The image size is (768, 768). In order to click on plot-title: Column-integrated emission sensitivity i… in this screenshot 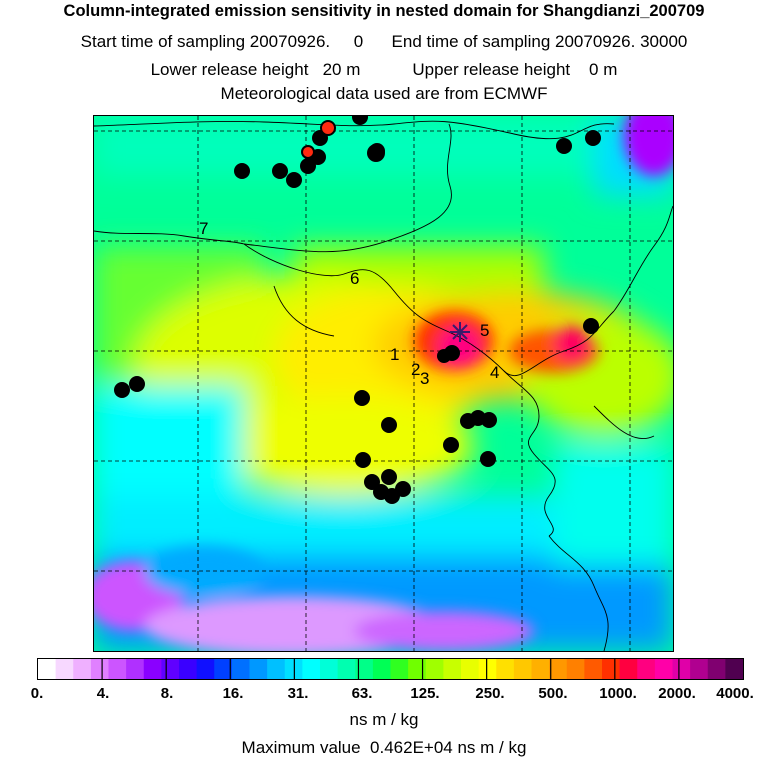, I will do `click(384, 11)`.